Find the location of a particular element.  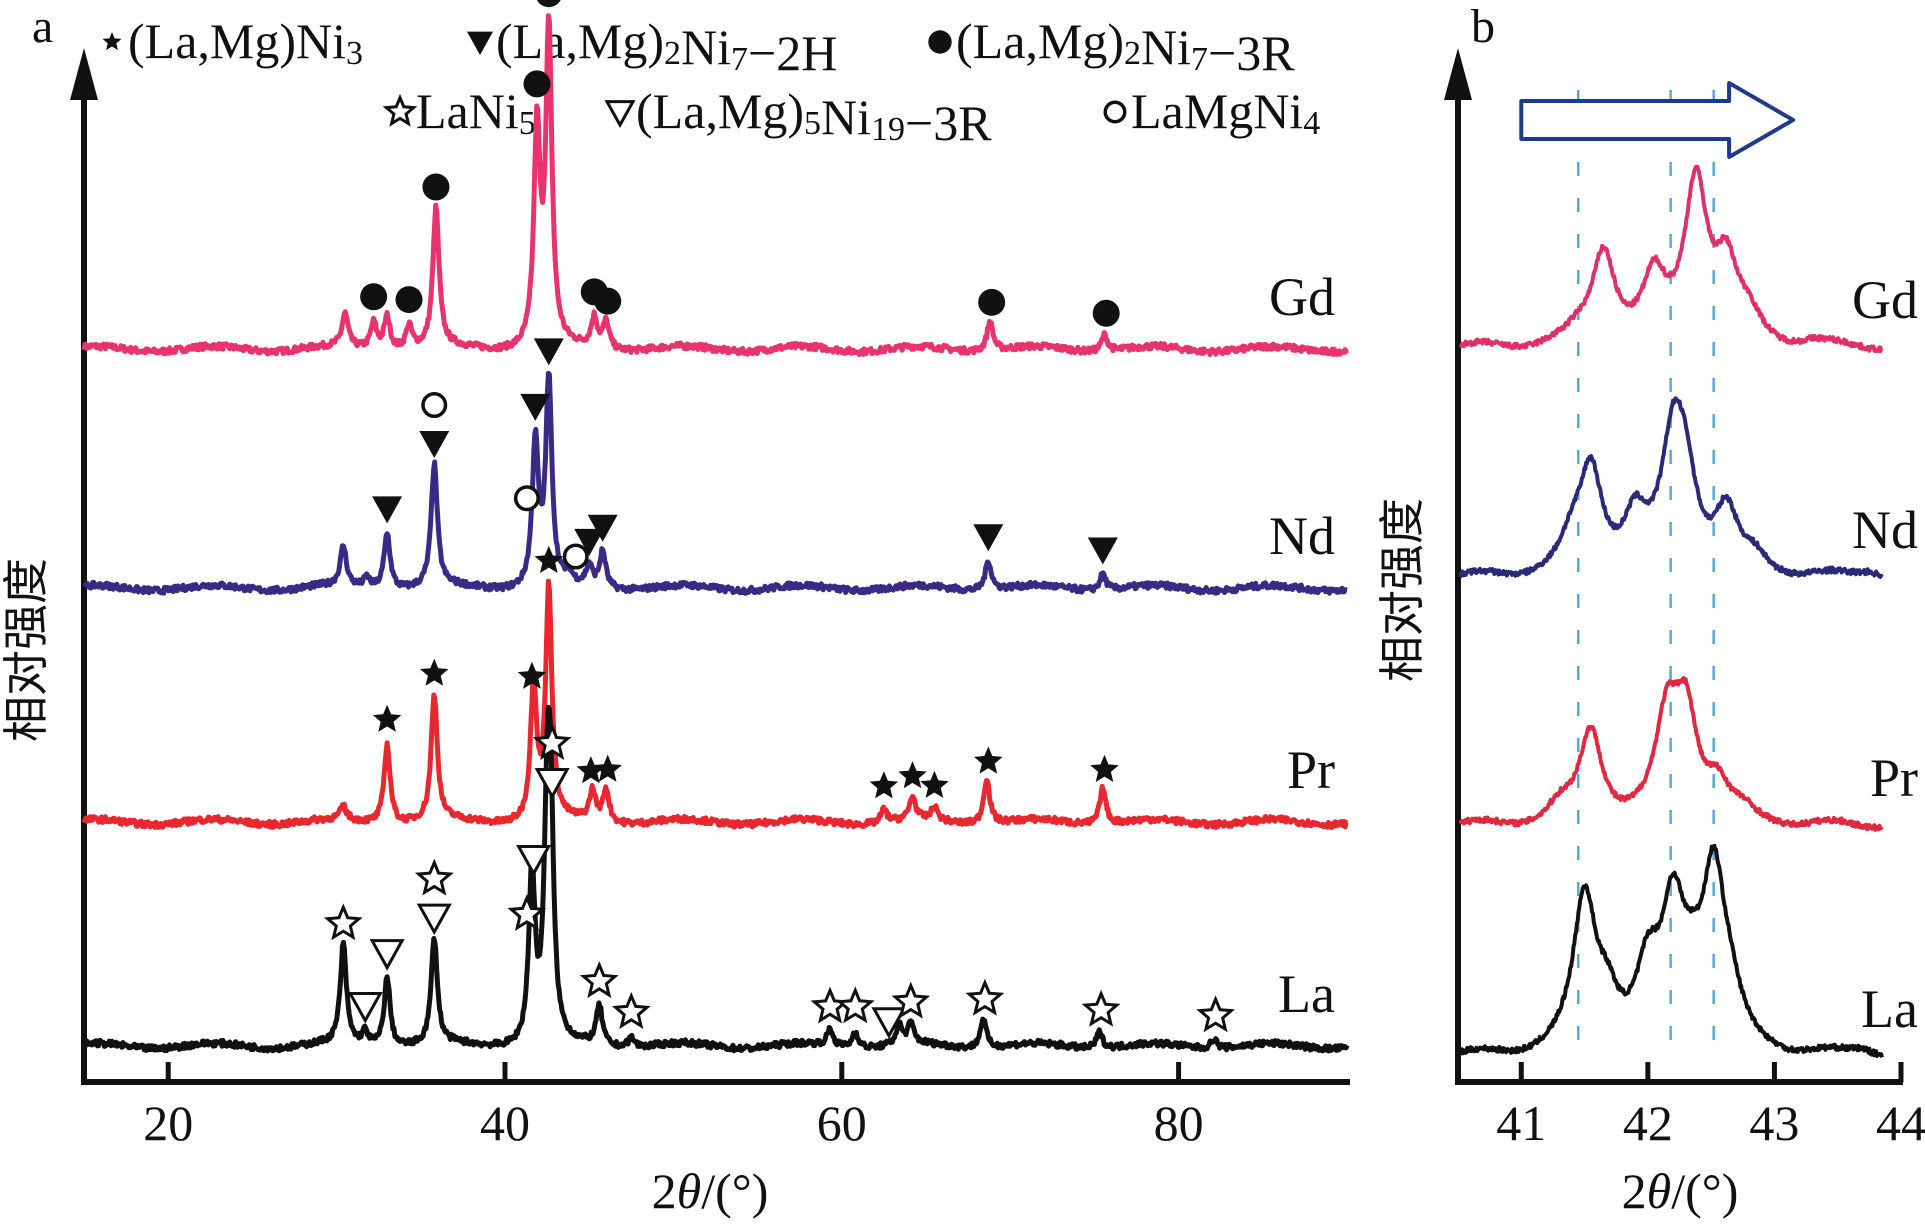

x-ticks: 41 42 43 44 is located at coordinates (1710, 1106).